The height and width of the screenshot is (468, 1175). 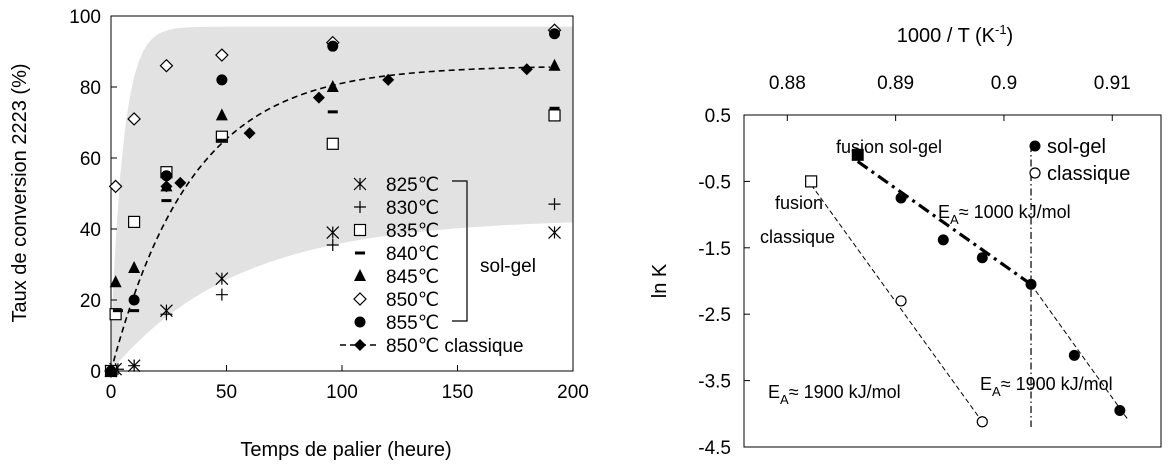 What do you see at coordinates (412, 277) in the screenshot?
I see `legend-label: 845℃` at bounding box center [412, 277].